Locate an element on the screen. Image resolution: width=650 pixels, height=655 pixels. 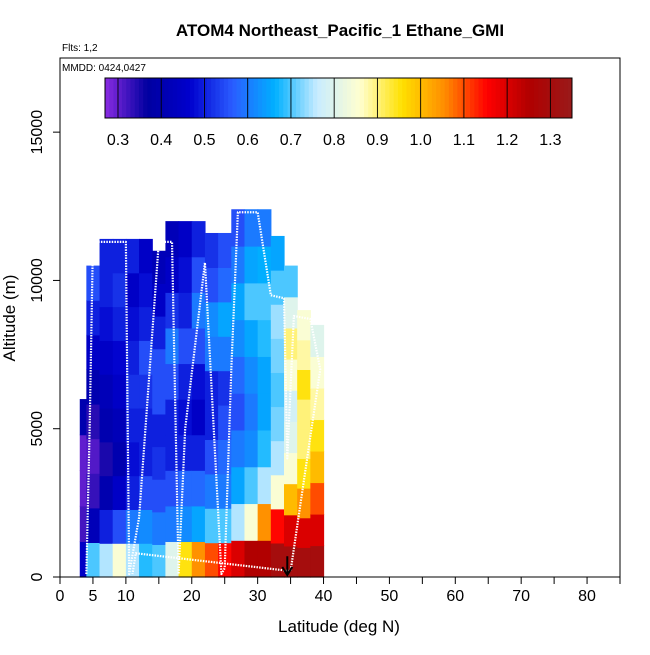
x-tick-label: 70 is located at coordinates (521, 596).